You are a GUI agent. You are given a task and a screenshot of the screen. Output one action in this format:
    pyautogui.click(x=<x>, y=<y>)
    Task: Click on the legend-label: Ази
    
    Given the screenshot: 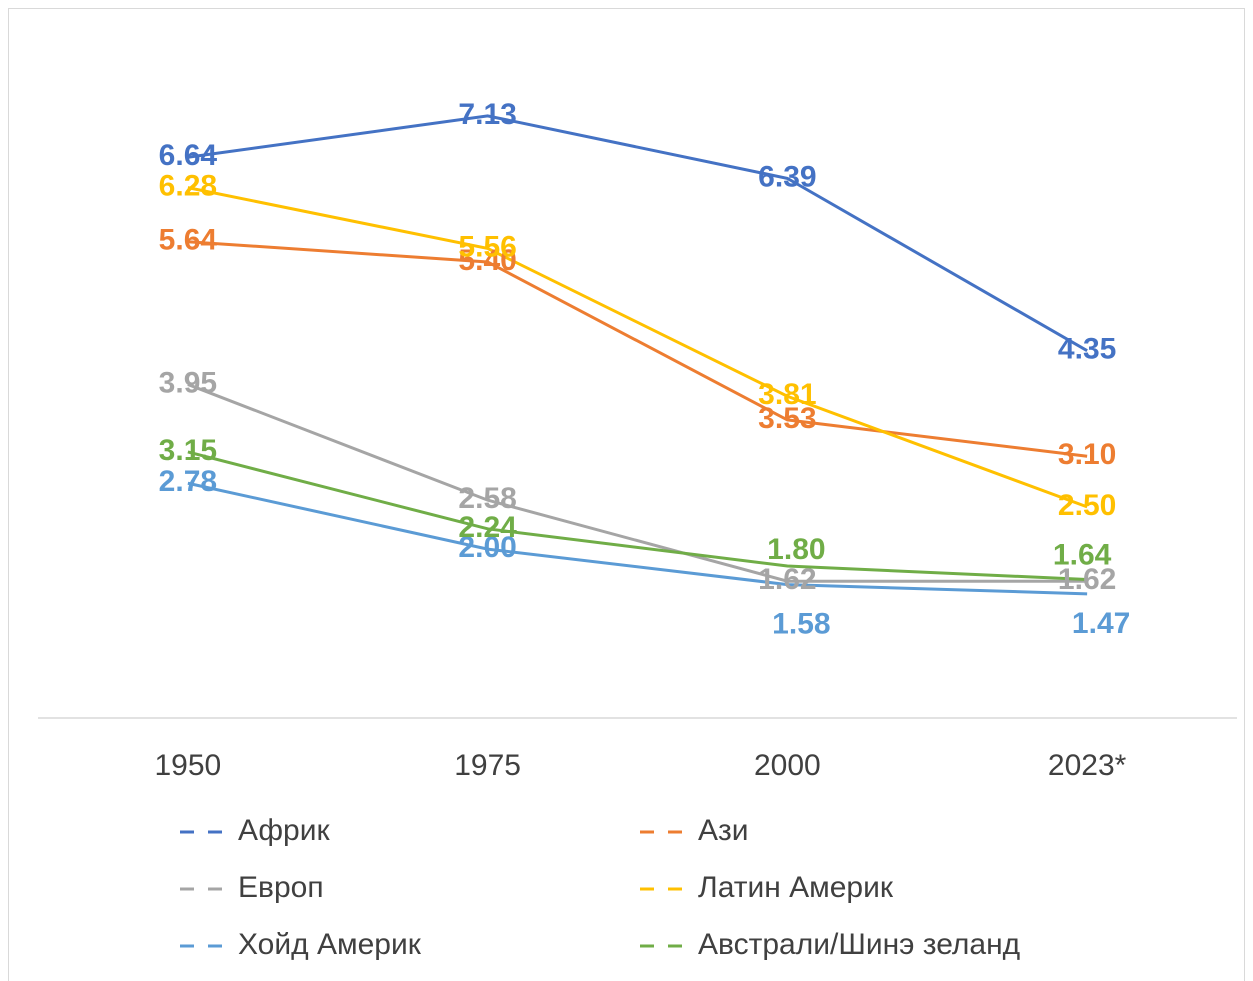 What is the action you would take?
    pyautogui.click(x=723, y=830)
    